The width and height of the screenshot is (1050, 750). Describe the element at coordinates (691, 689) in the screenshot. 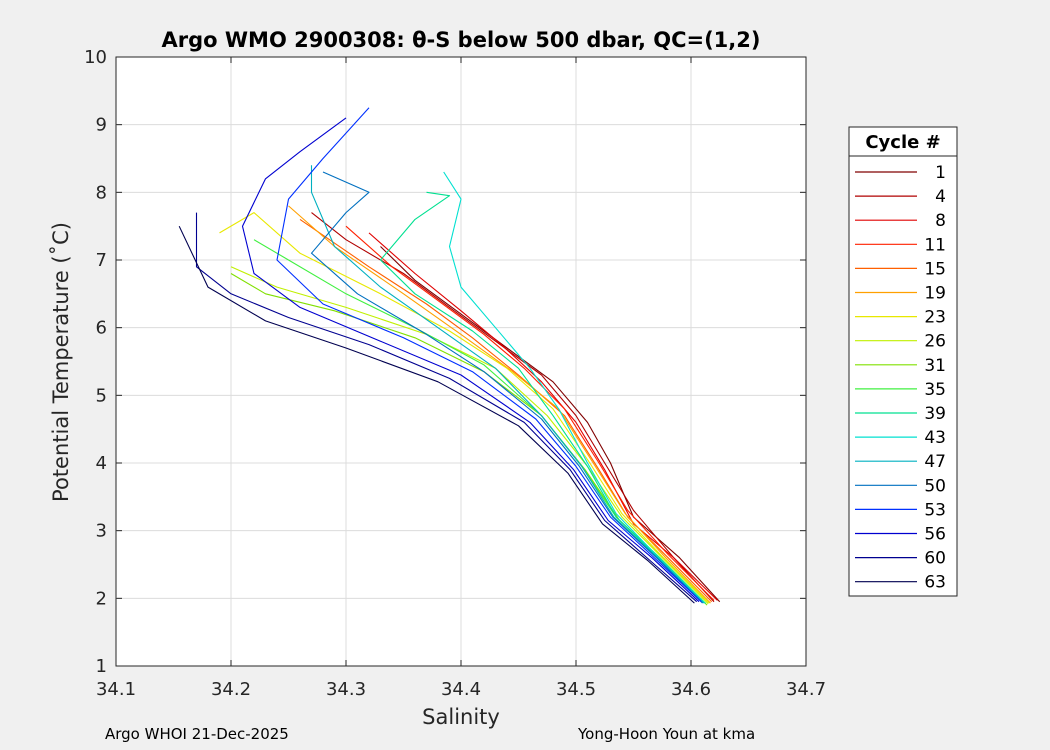

I see `x-tick-label: 34.6` at that location.